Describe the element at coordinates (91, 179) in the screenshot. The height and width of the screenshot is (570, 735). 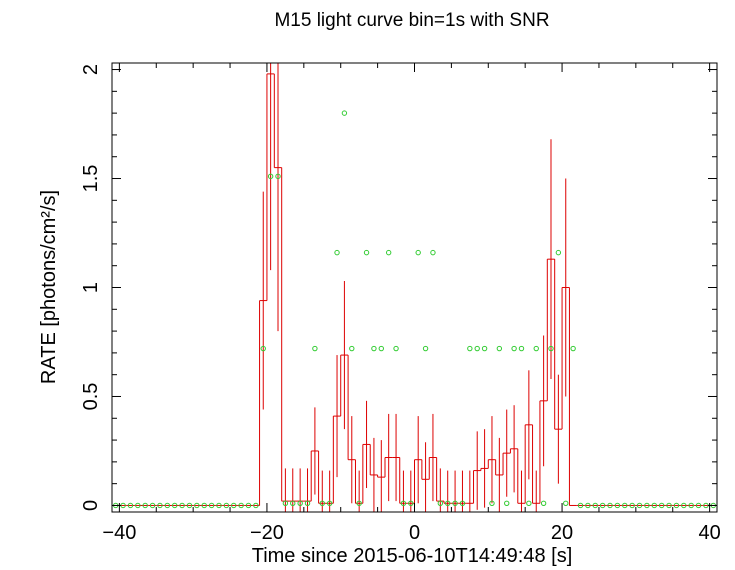
I see `y-tick-label: 1.5` at that location.